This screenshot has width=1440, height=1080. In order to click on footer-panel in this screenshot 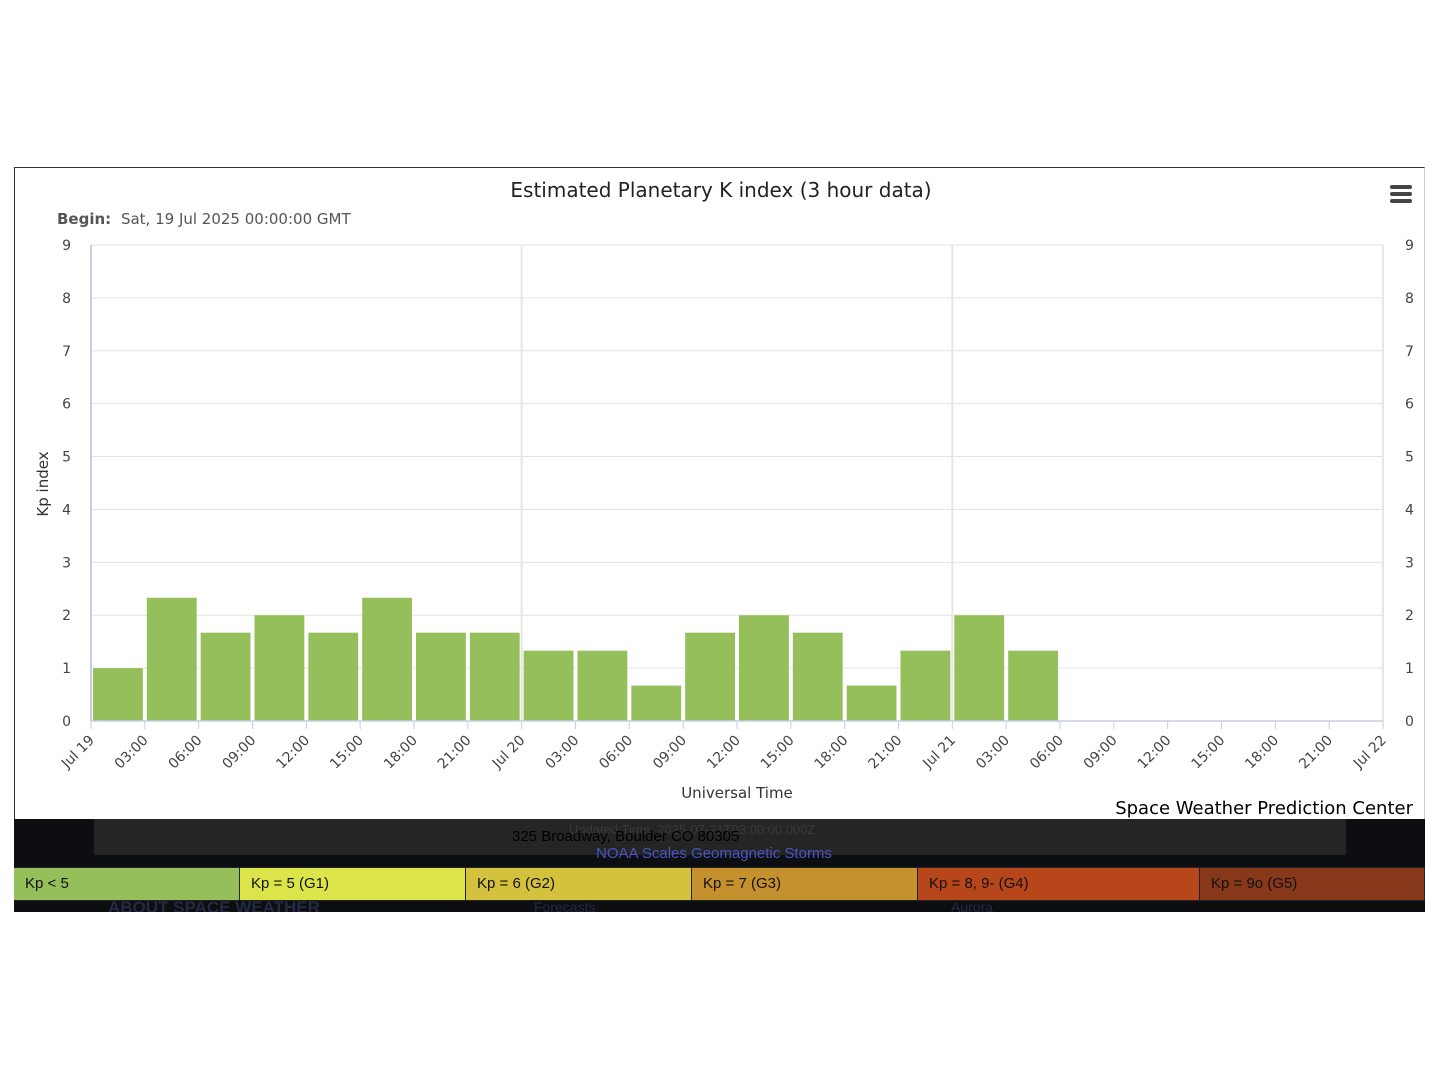, I will do `click(720, 837)`.